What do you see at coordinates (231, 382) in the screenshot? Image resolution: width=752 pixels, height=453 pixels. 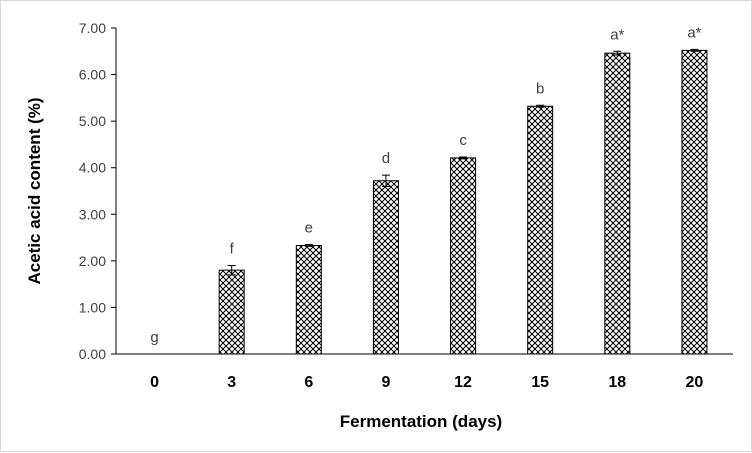 I see `x-tick-label: 3` at bounding box center [231, 382].